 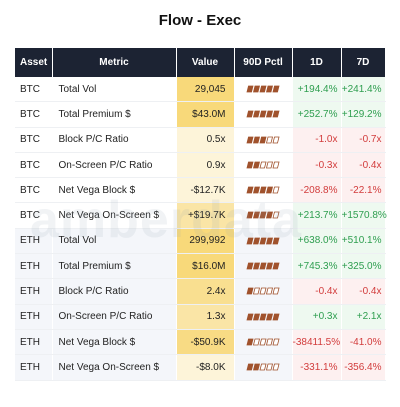 What do you see at coordinates (317, 90) in the screenshot?
I see `change-cell: +194.4%` at bounding box center [317, 90].